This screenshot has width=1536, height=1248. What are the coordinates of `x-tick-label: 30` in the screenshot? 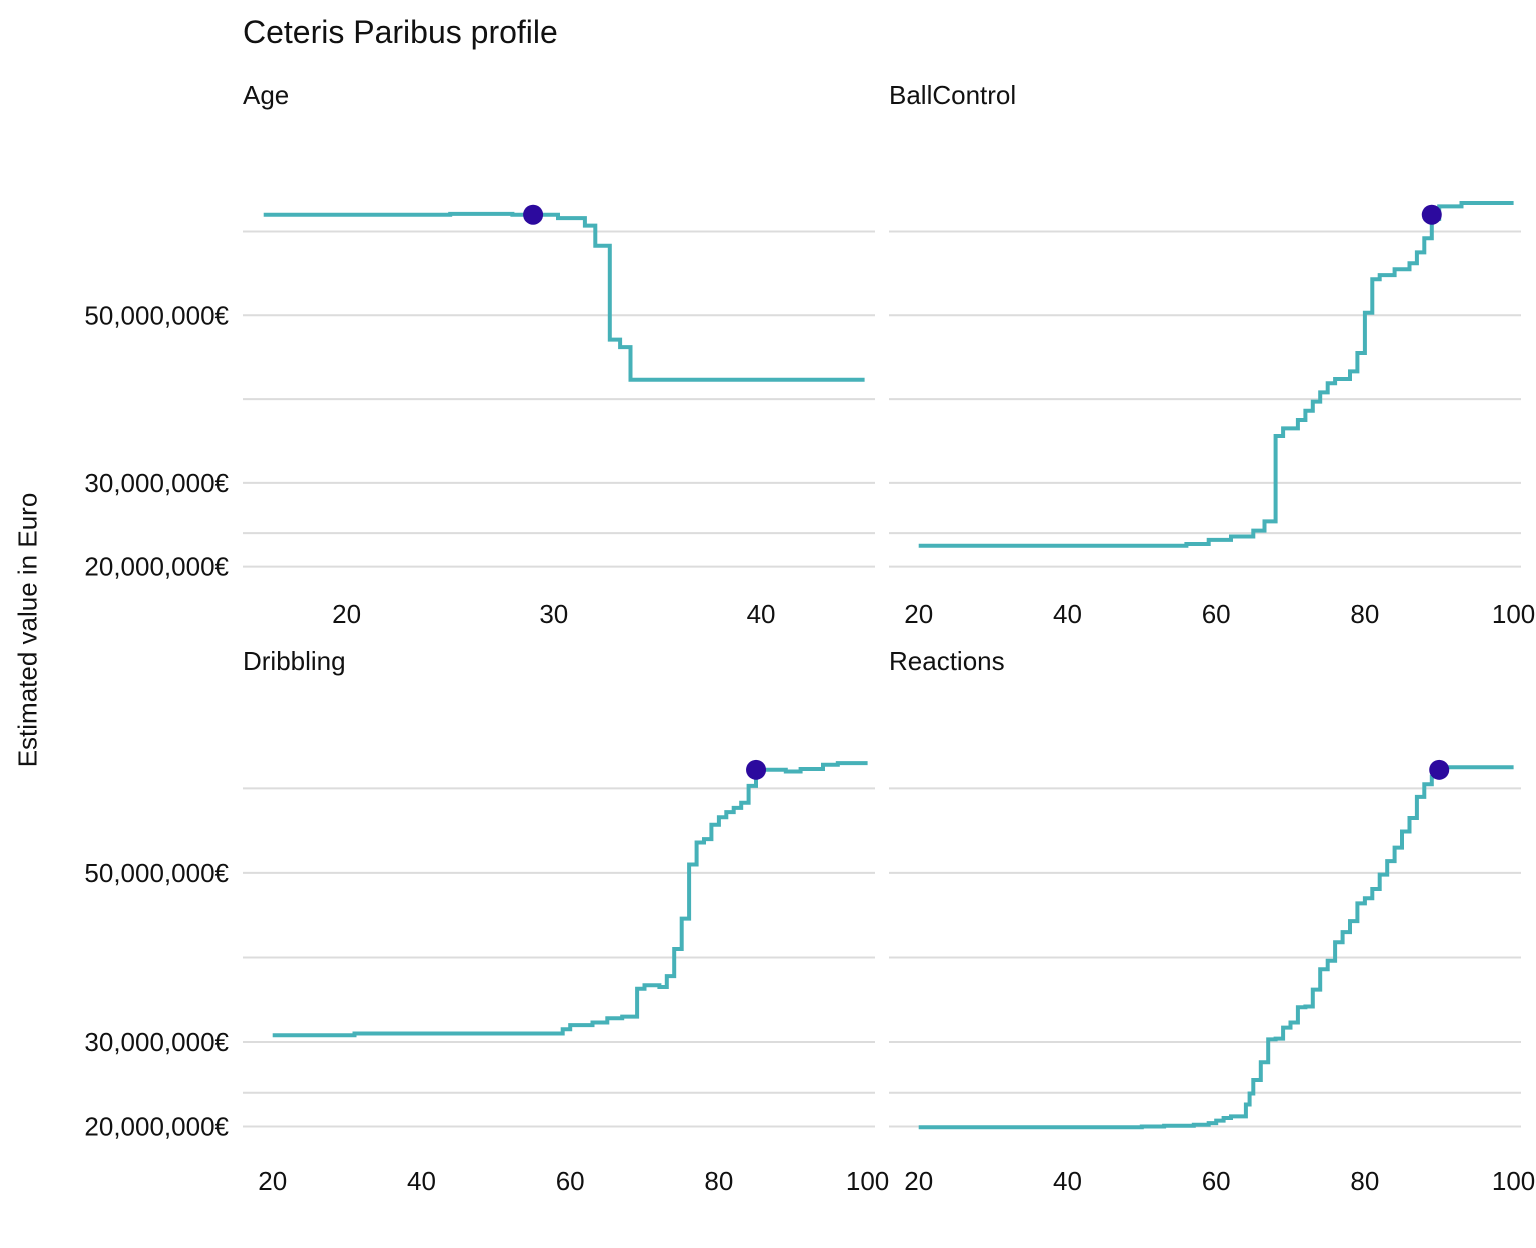 It's located at (553, 614).